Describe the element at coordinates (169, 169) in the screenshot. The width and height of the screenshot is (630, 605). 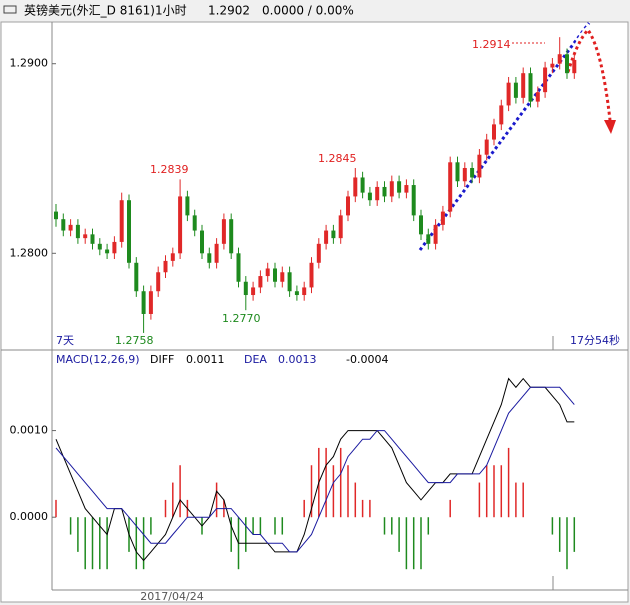
I see `high-label: 1.2839` at that location.